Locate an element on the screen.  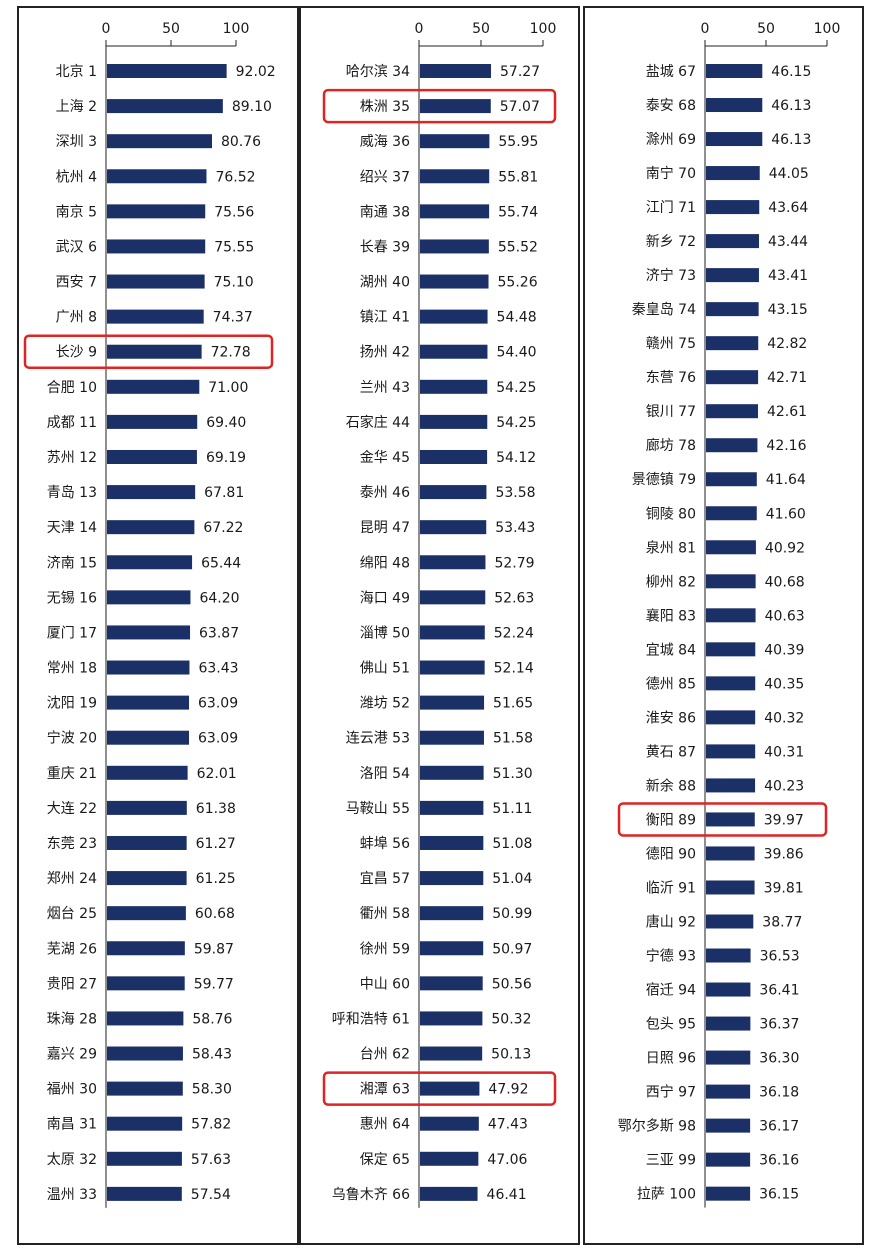
value-label: 42.61 is located at coordinates (787, 412).